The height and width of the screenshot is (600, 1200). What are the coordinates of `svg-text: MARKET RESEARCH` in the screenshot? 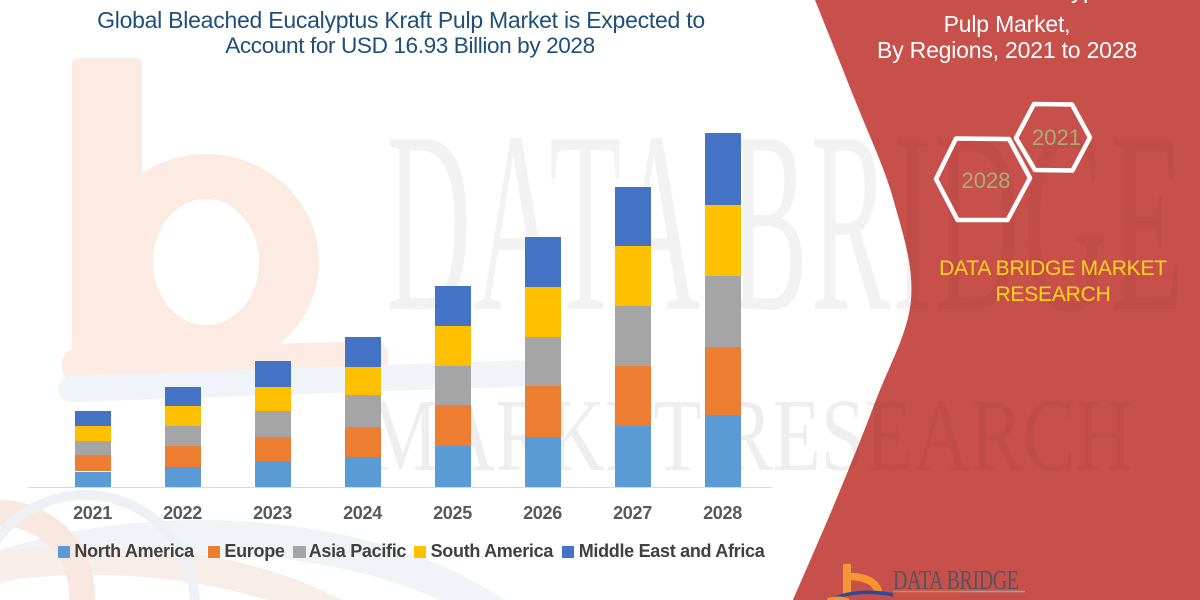 It's located at (973, 598).